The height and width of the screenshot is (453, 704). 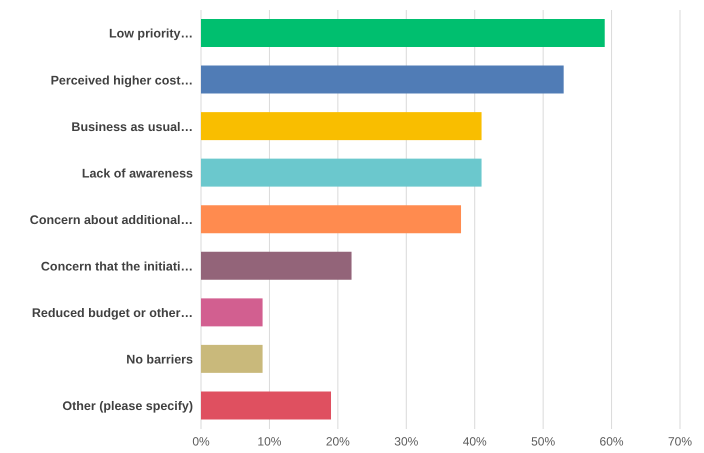 What do you see at coordinates (680, 441) in the screenshot?
I see `x-tick-label: 70%` at bounding box center [680, 441].